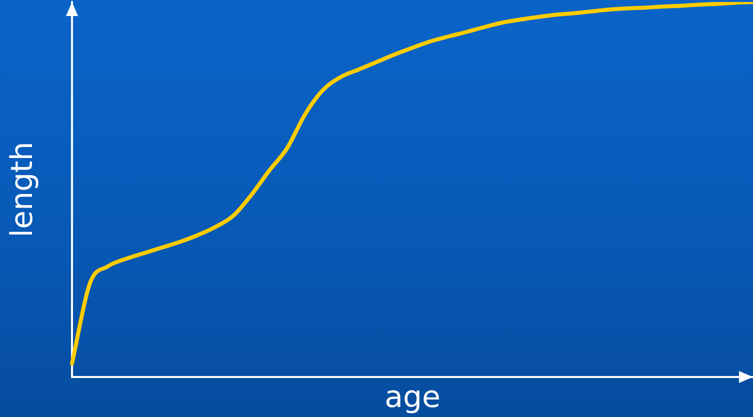 The image size is (753, 417). What do you see at coordinates (22, 190) in the screenshot?
I see `y-axis-title: length` at bounding box center [22, 190].